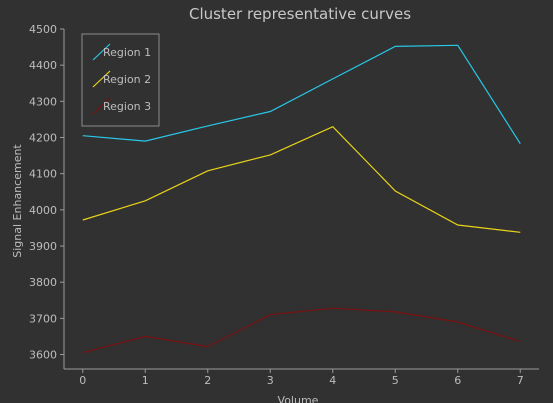  What do you see at coordinates (270, 380) in the screenshot?
I see `x-tick-label: 3` at bounding box center [270, 380].